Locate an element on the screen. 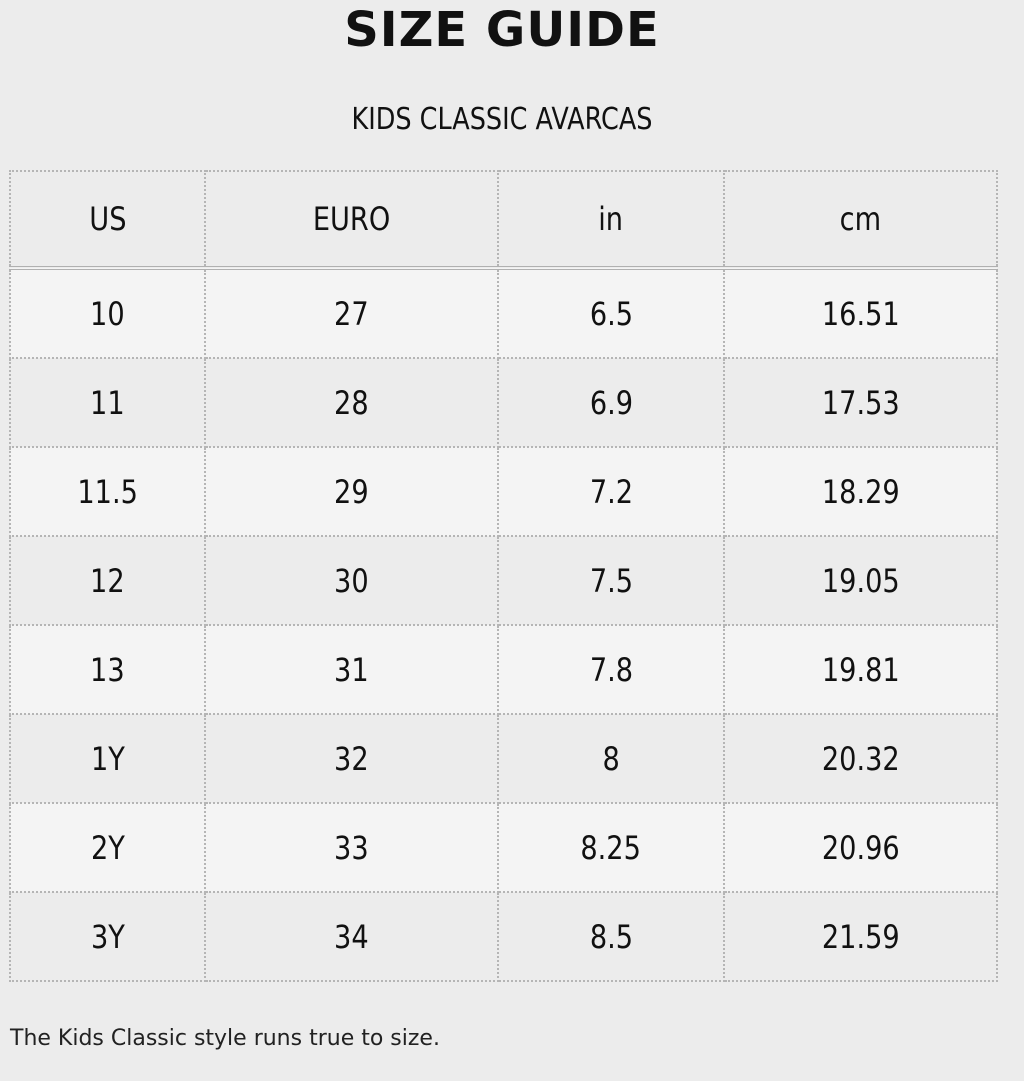  cell-value: 13 is located at coordinates (107, 669).